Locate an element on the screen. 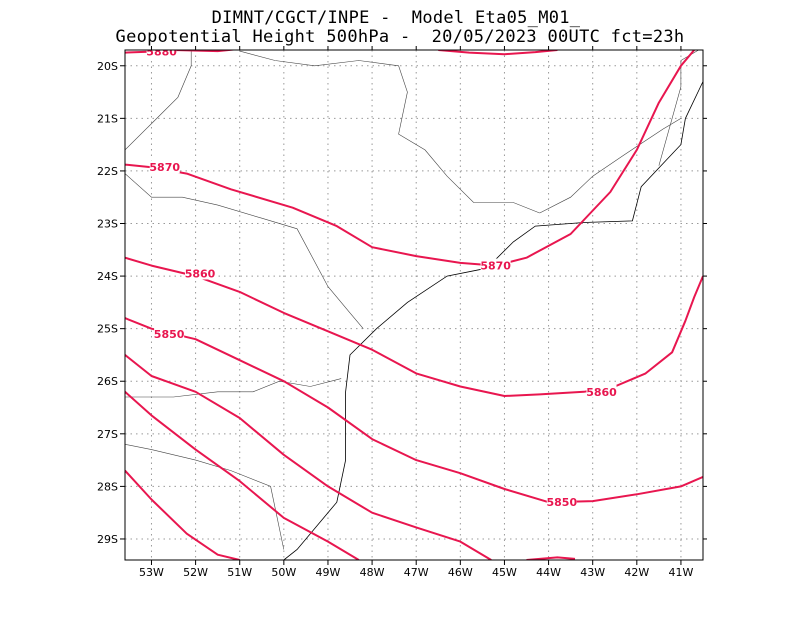  lon-tick-label: 42W is located at coordinates (636, 572).